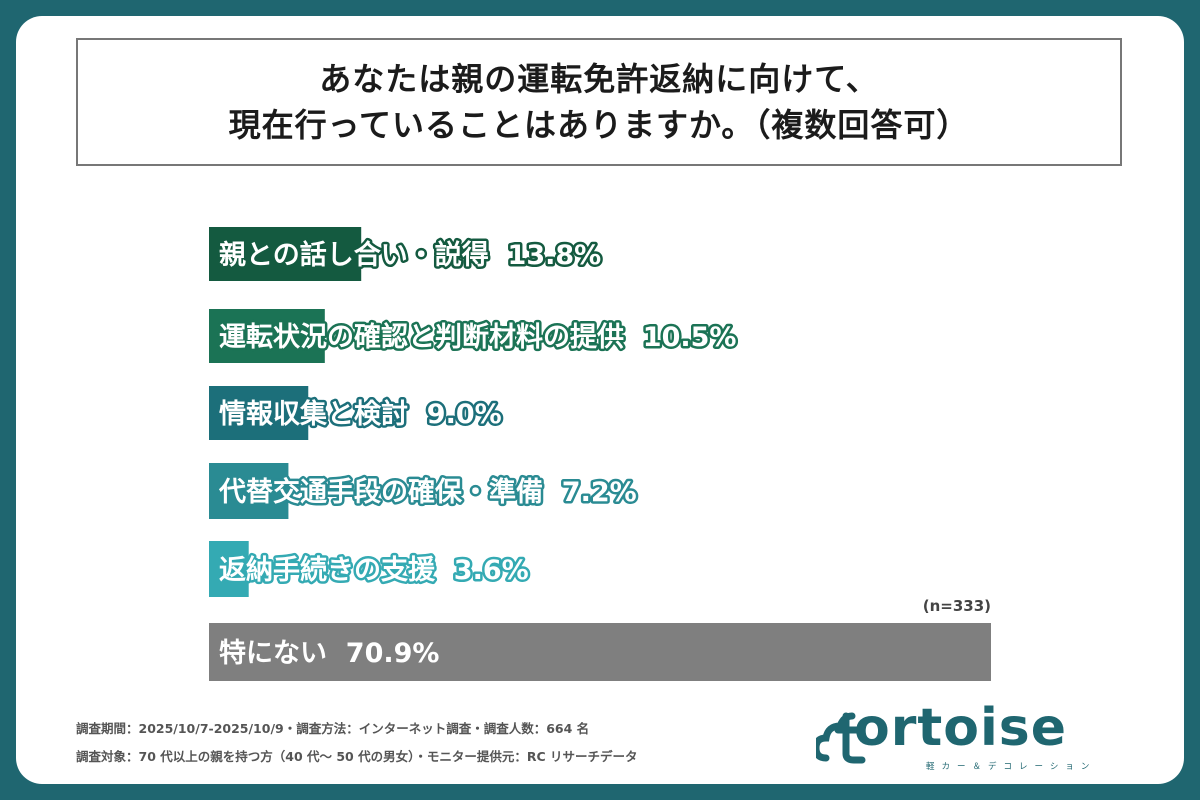  What do you see at coordinates (590, 492) in the screenshot?
I see `value-label-4: 7.2%` at bounding box center [590, 492].